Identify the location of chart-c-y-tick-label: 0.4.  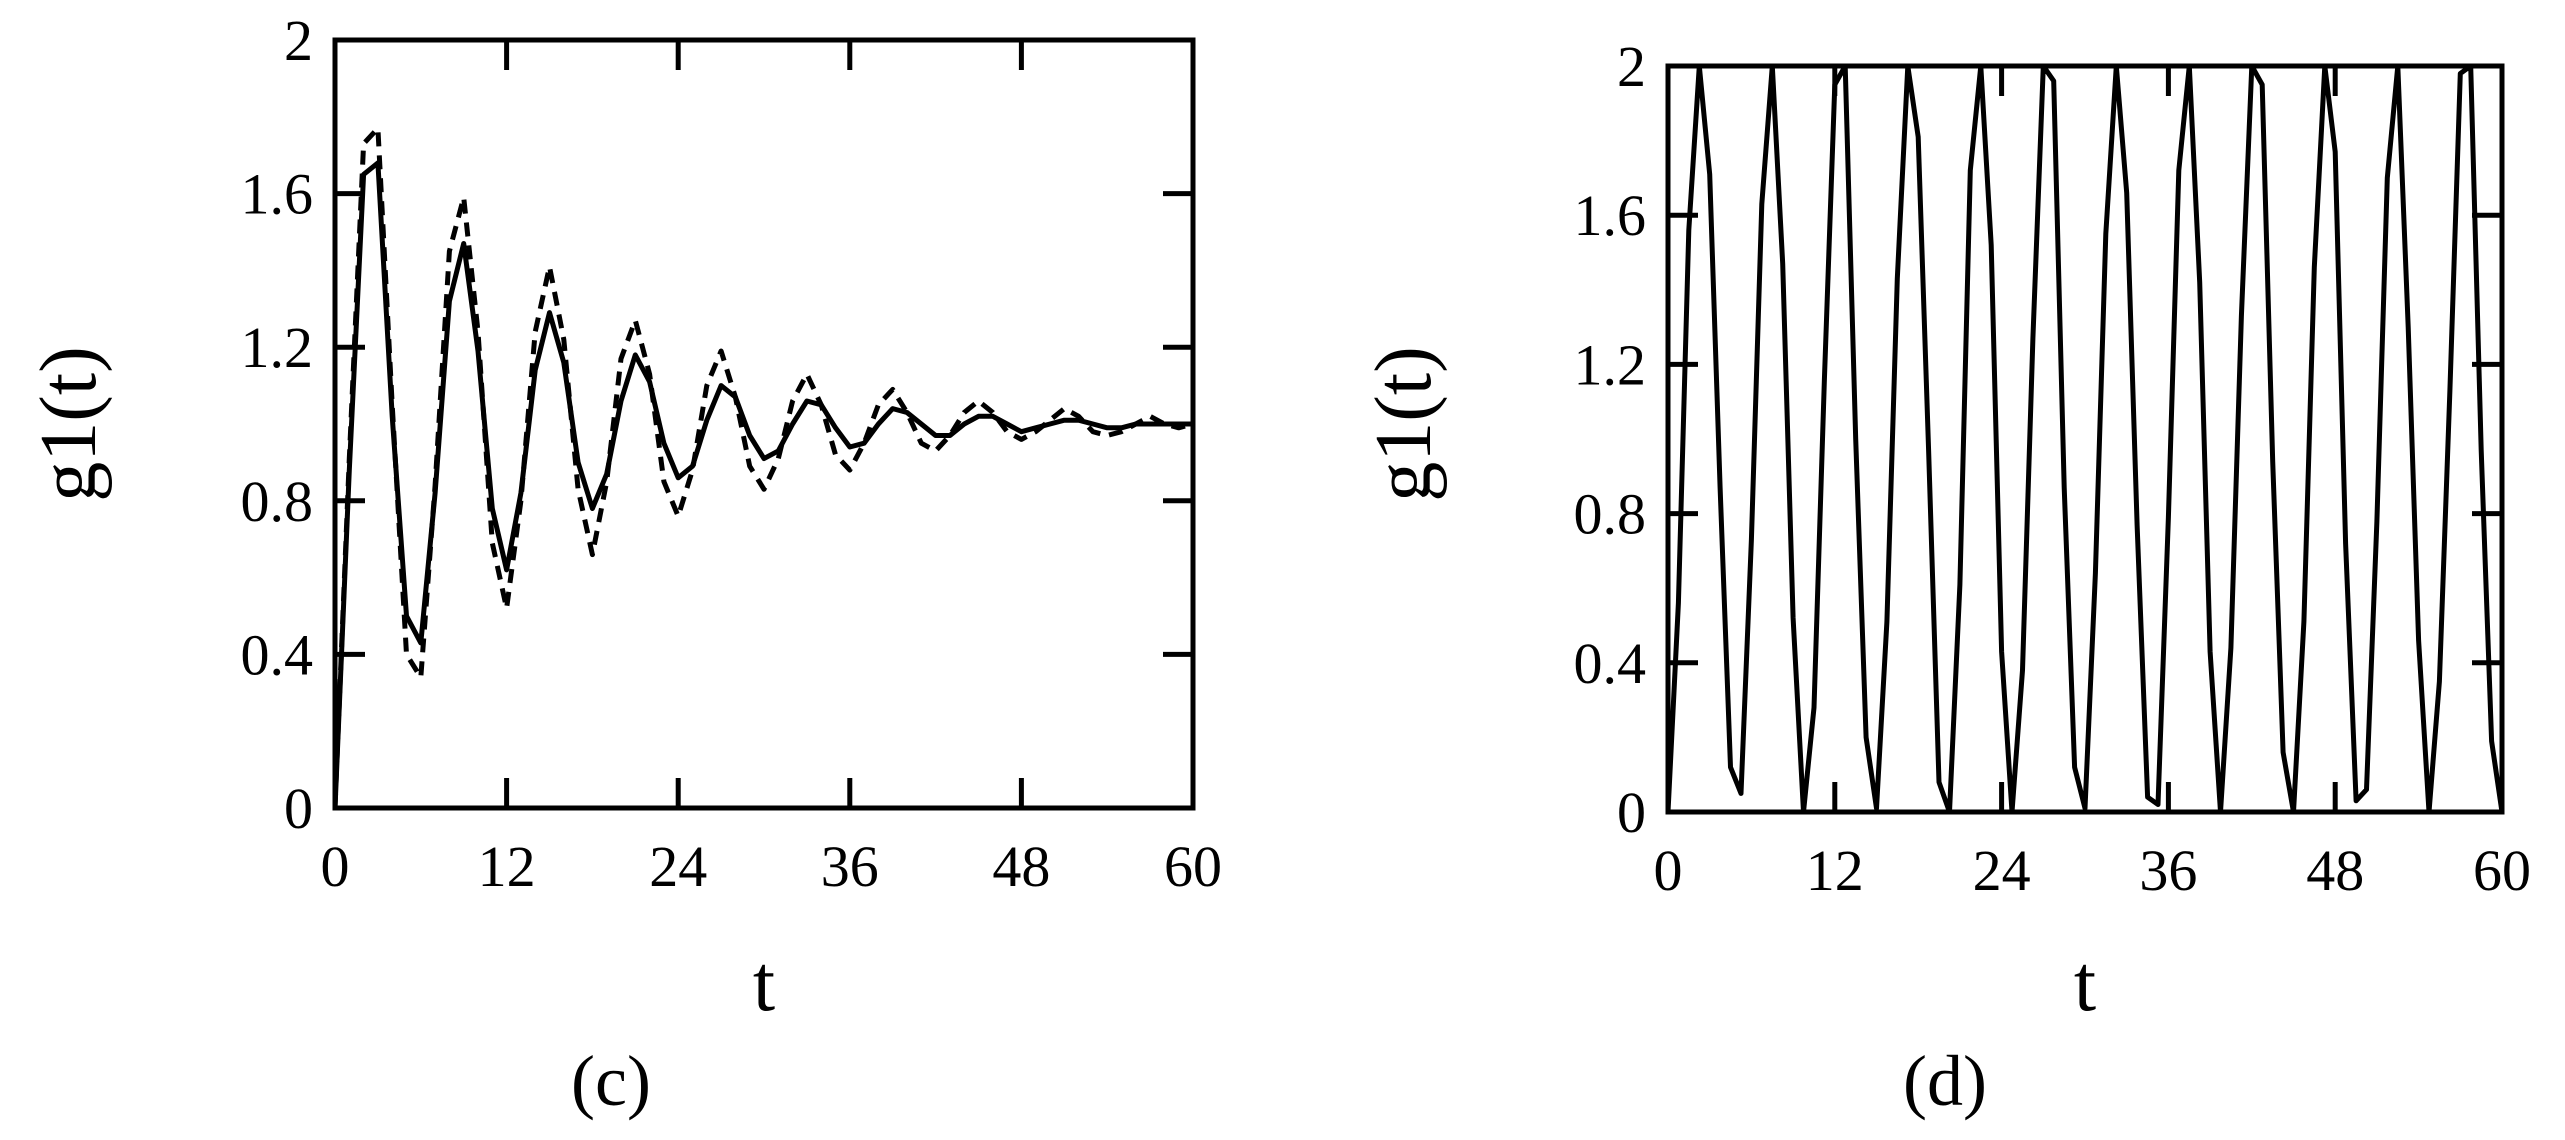
(277, 654).